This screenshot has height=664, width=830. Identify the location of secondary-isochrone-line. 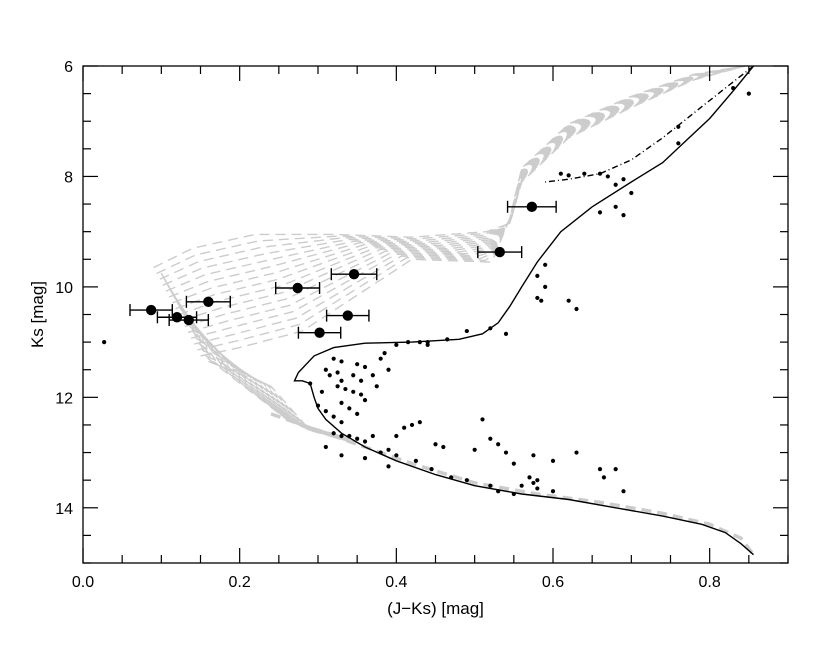
(649, 124).